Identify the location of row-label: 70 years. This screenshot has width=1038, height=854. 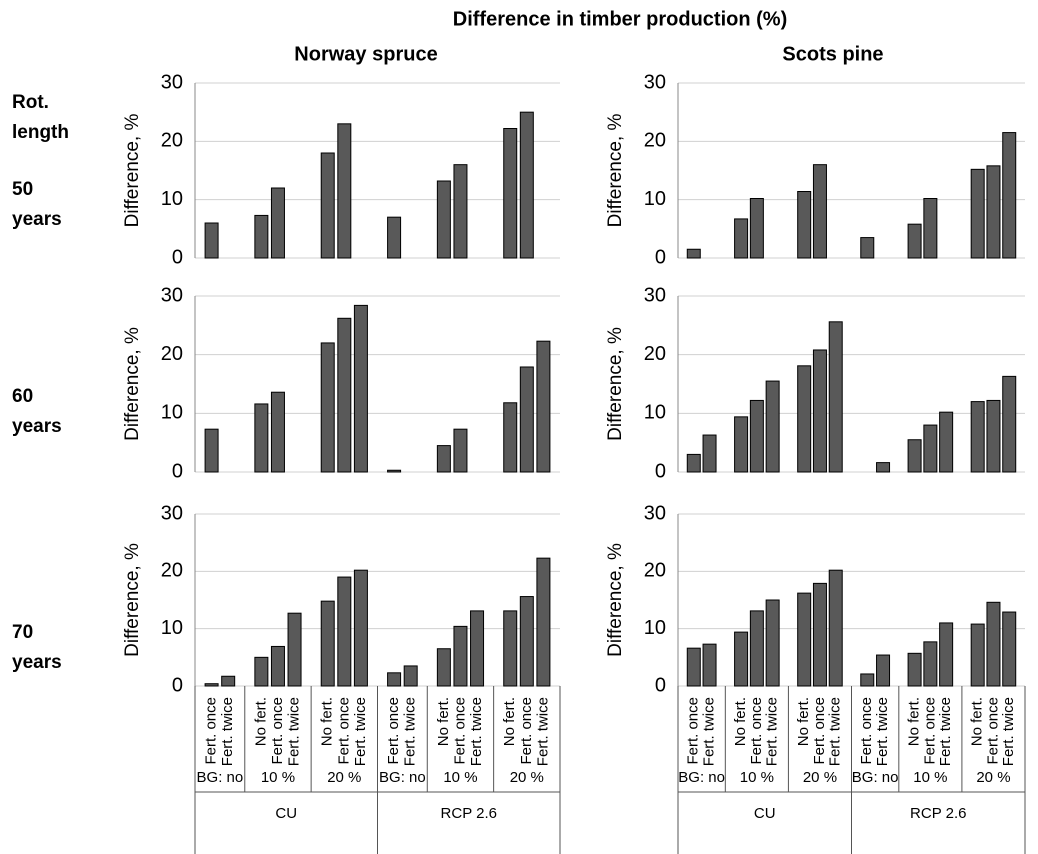
(37, 647).